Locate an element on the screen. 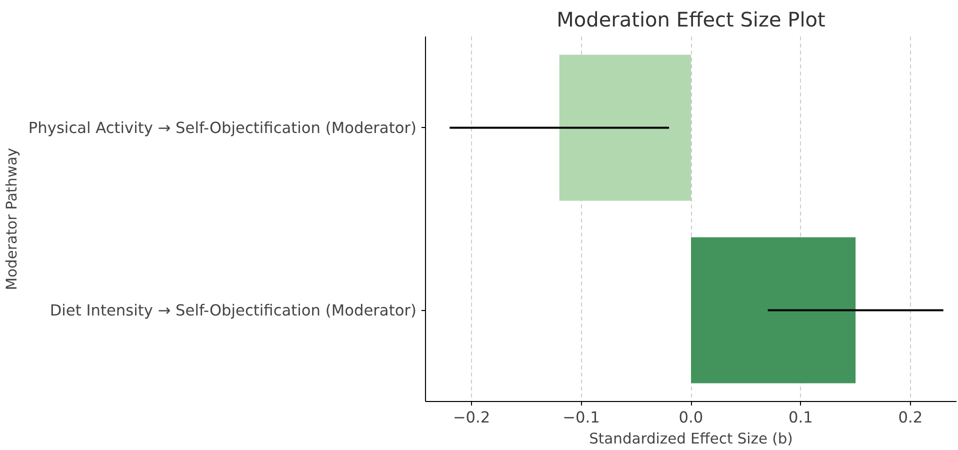 Image resolution: width=958 pixels, height=450 pixels. x-tick-label: −0.1 is located at coordinates (581, 417).